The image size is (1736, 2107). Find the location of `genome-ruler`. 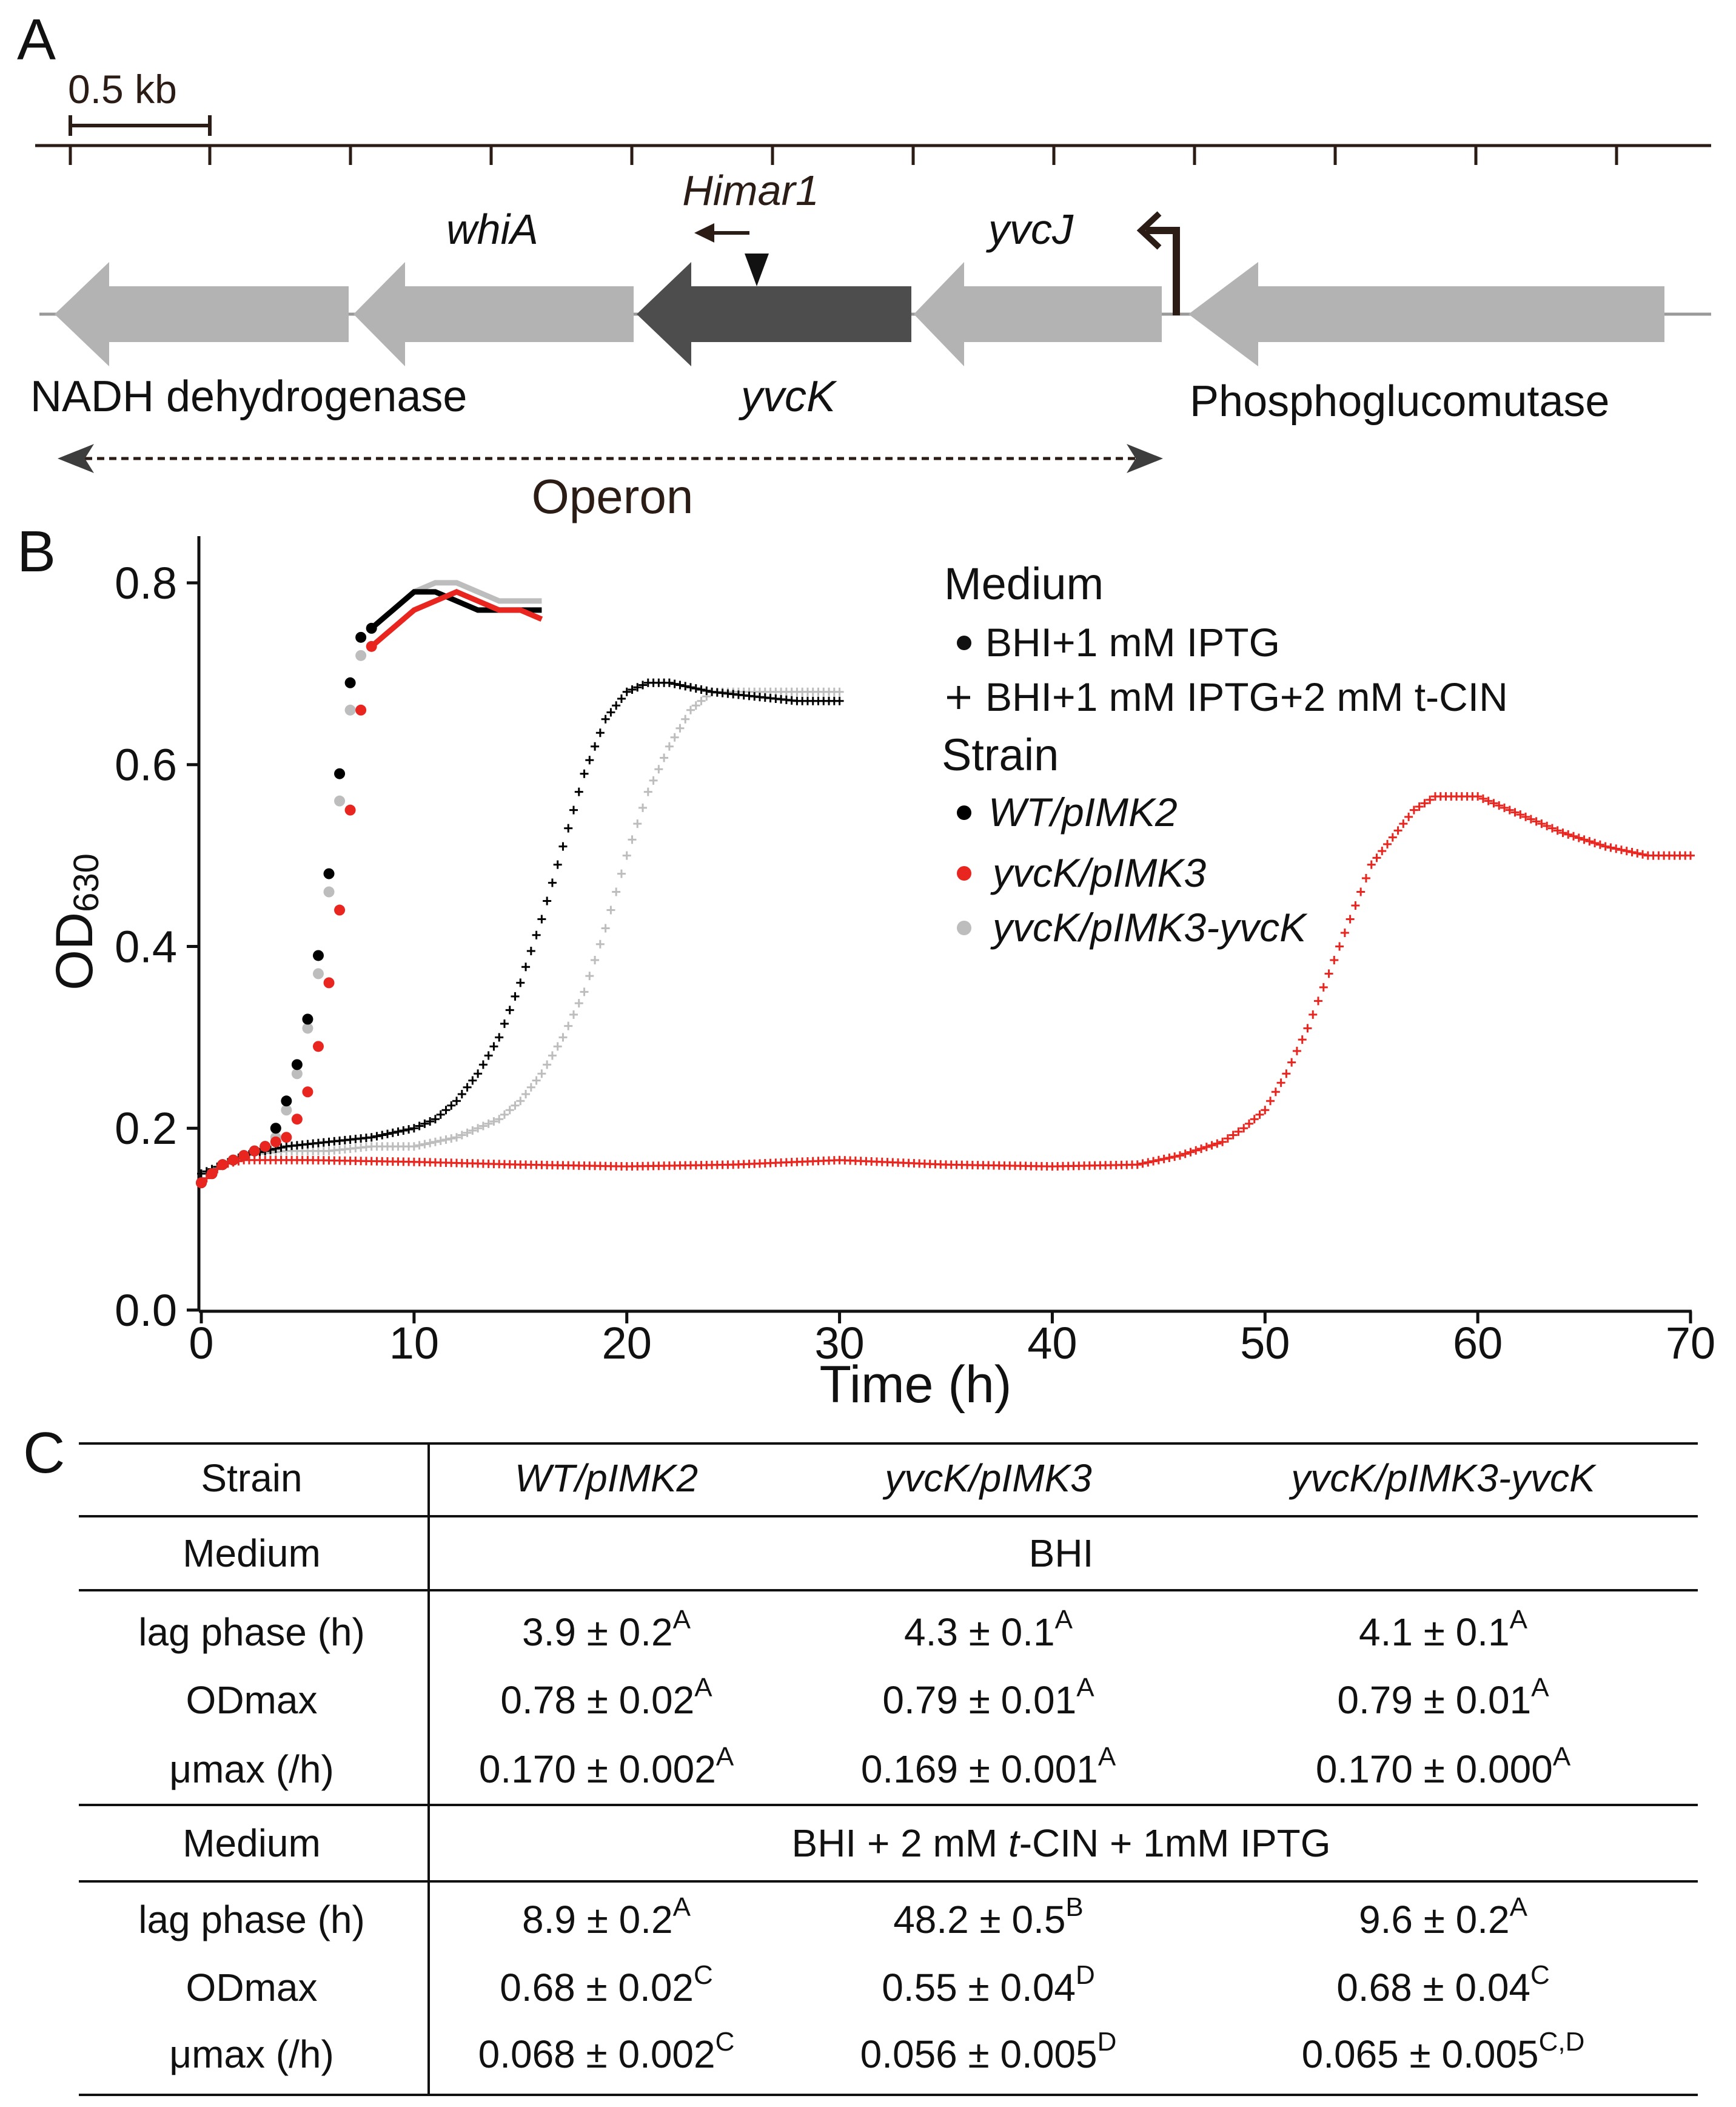

genome-ruler is located at coordinates (873, 154).